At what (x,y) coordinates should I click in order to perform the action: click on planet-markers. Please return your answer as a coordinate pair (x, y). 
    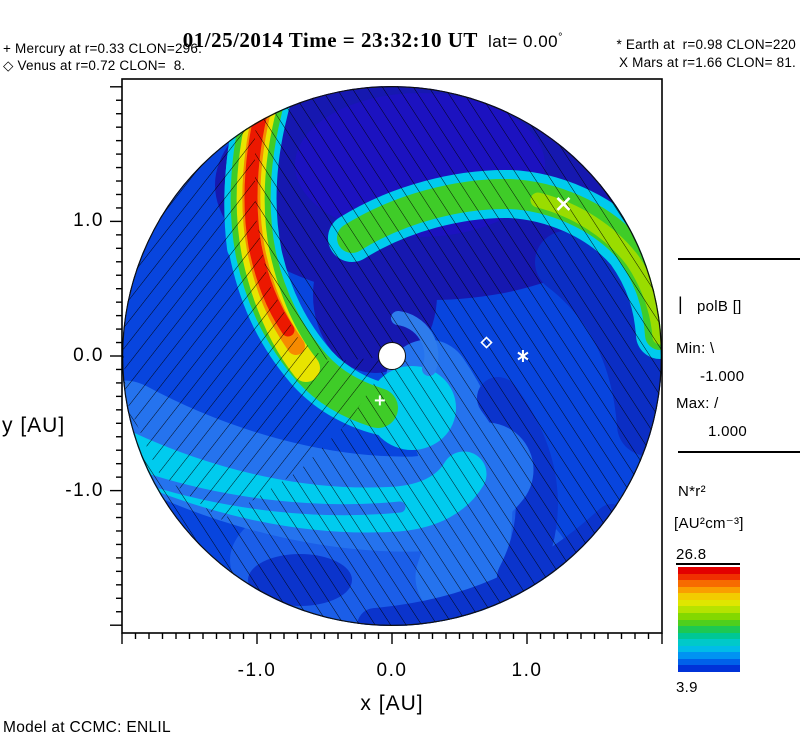
    Looking at the image, I should click on (472, 301).